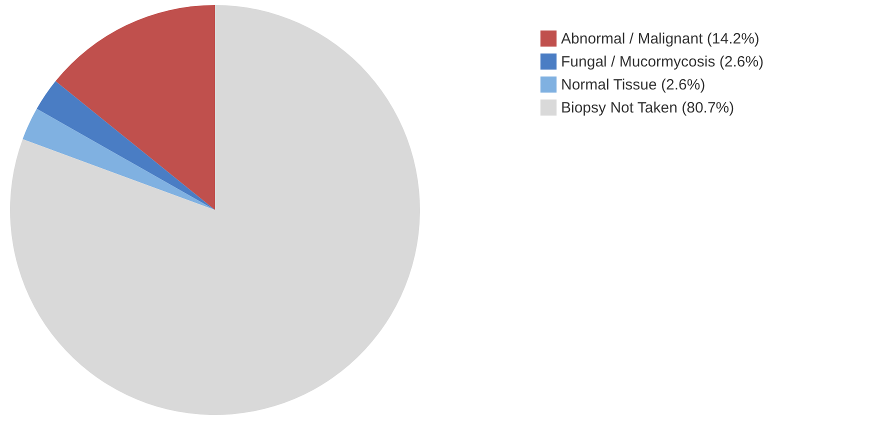  Describe the element at coordinates (647, 108) in the screenshot. I see `legend-label: Biopsy Not Taken (80.7%)` at that location.